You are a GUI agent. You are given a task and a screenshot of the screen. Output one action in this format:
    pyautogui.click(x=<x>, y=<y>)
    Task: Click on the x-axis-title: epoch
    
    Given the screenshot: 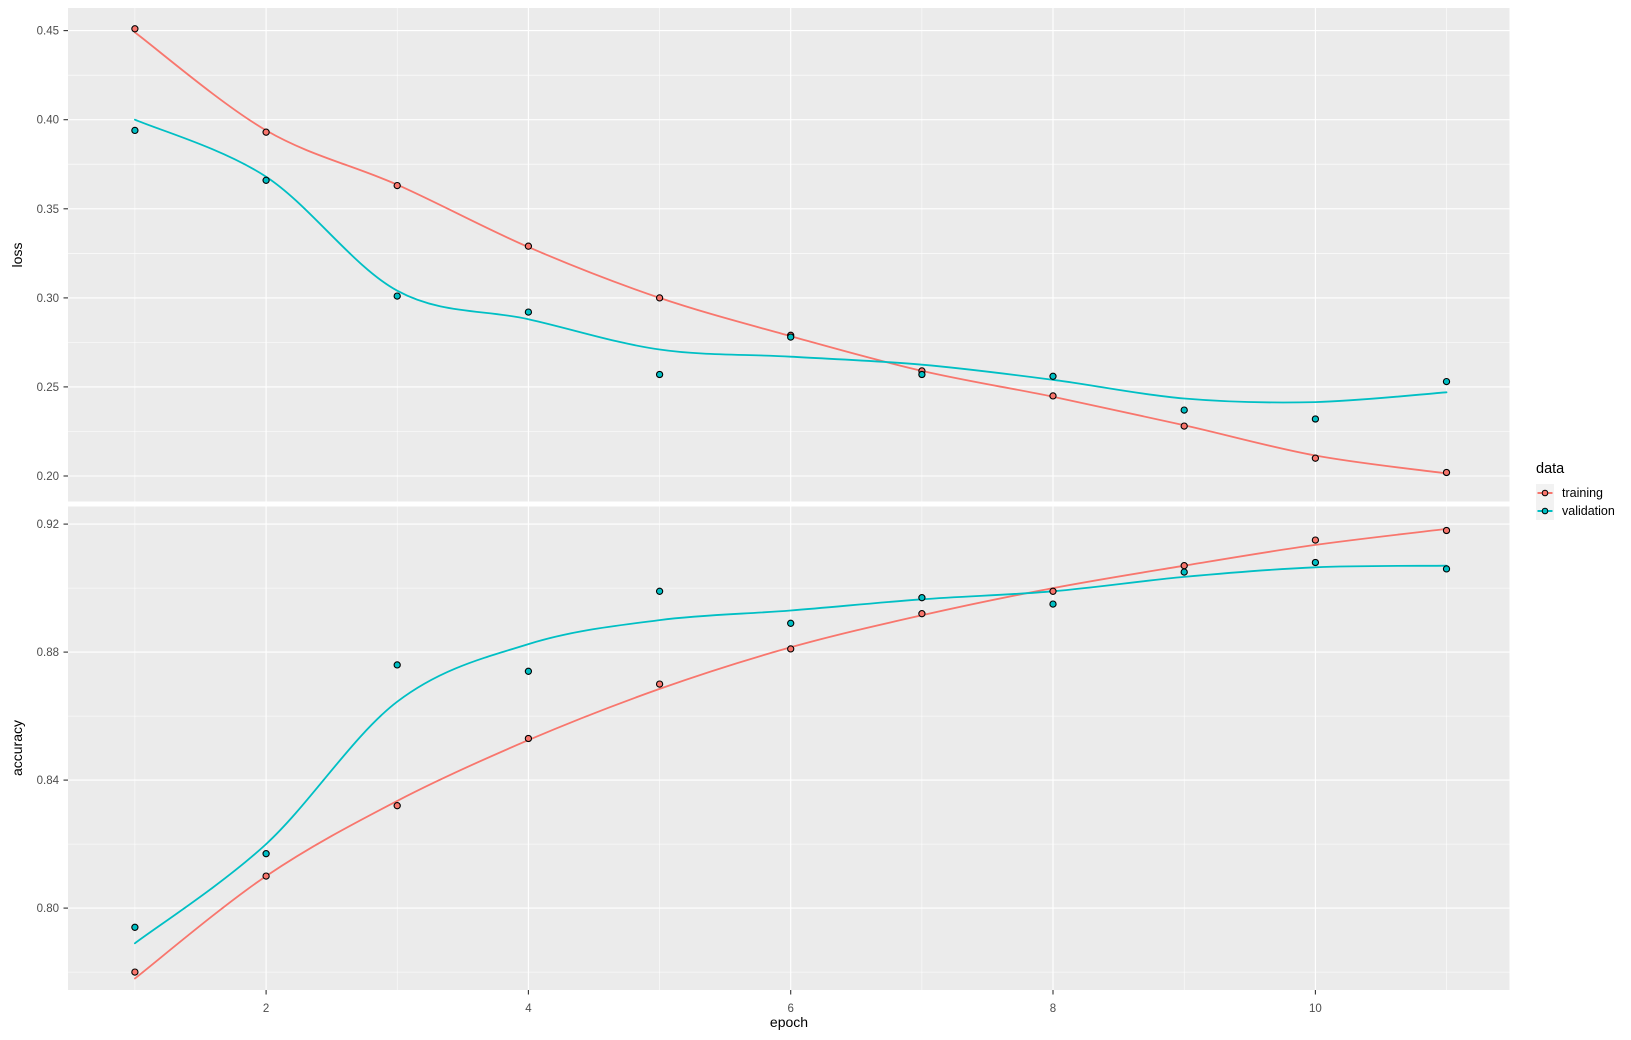 What is the action you would take?
    pyautogui.click(x=789, y=1022)
    